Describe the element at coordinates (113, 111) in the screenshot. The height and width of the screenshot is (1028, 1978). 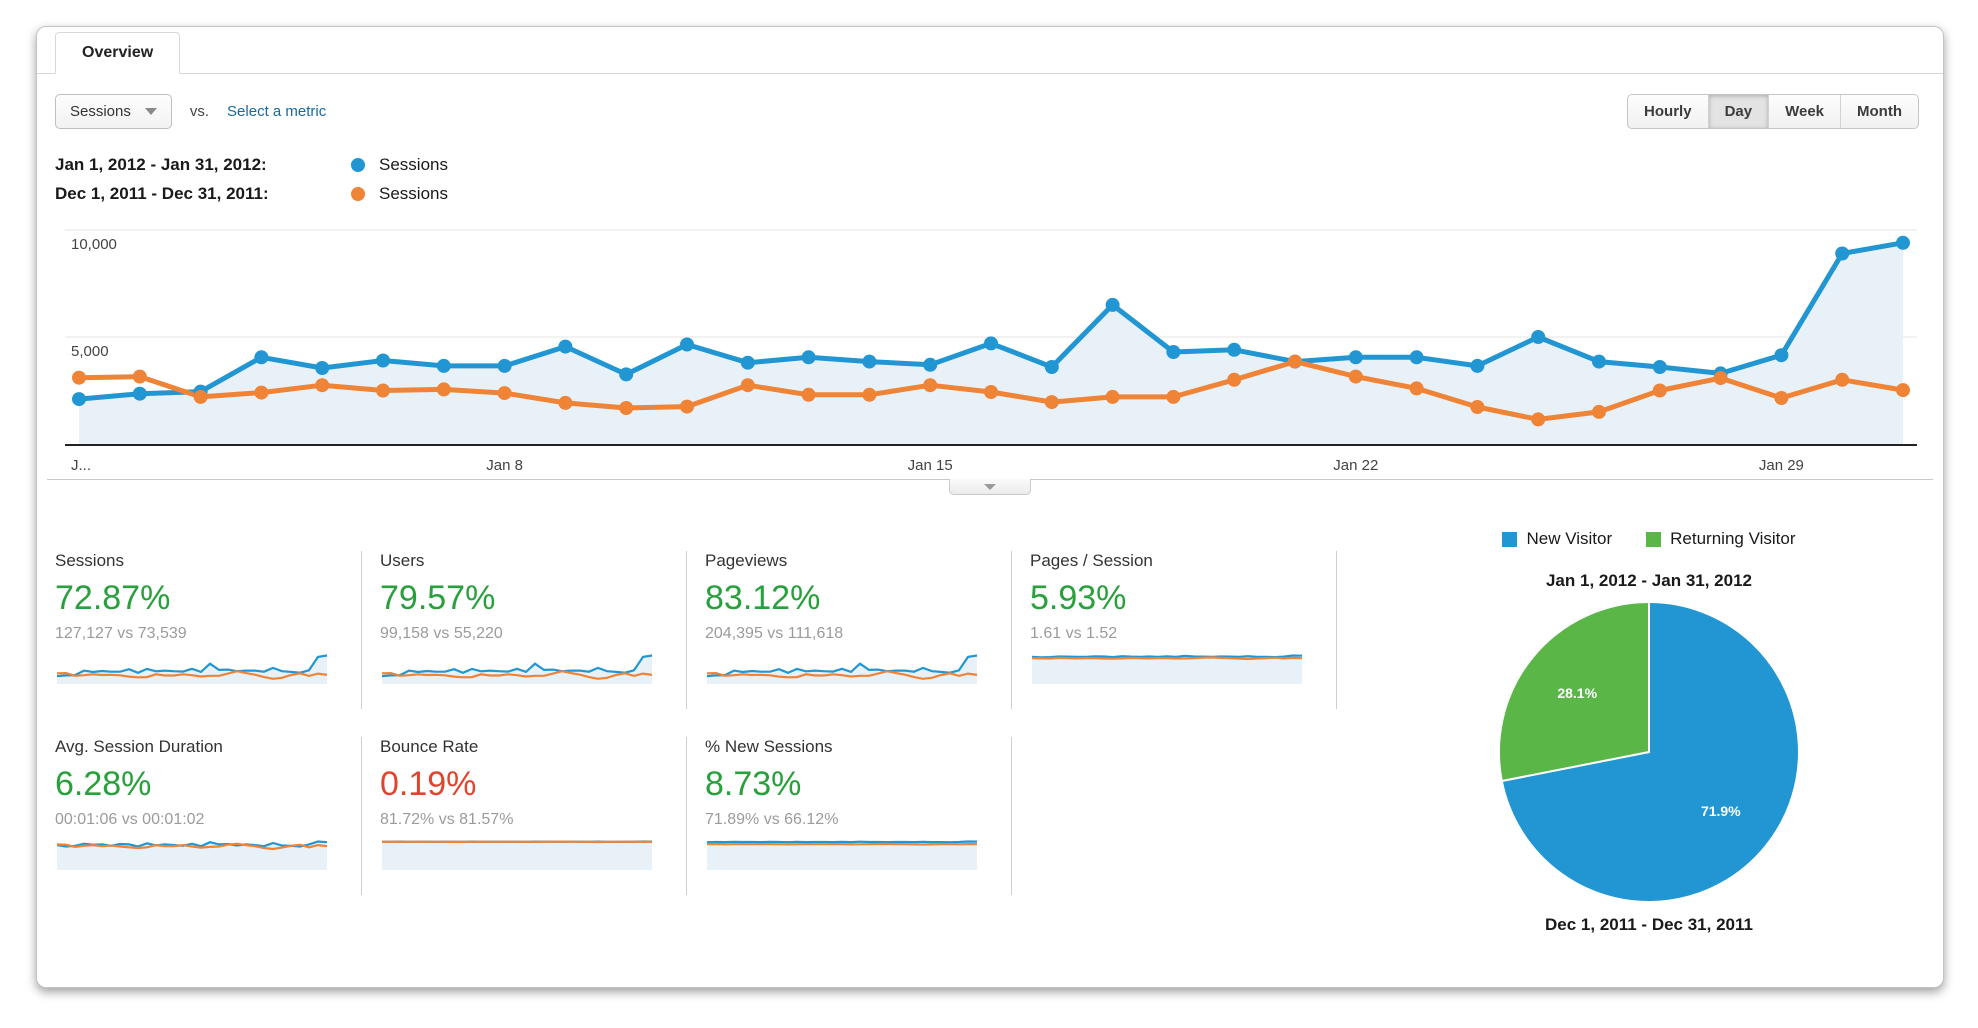
I see `metric-selector-dropdown: Sessions` at that location.